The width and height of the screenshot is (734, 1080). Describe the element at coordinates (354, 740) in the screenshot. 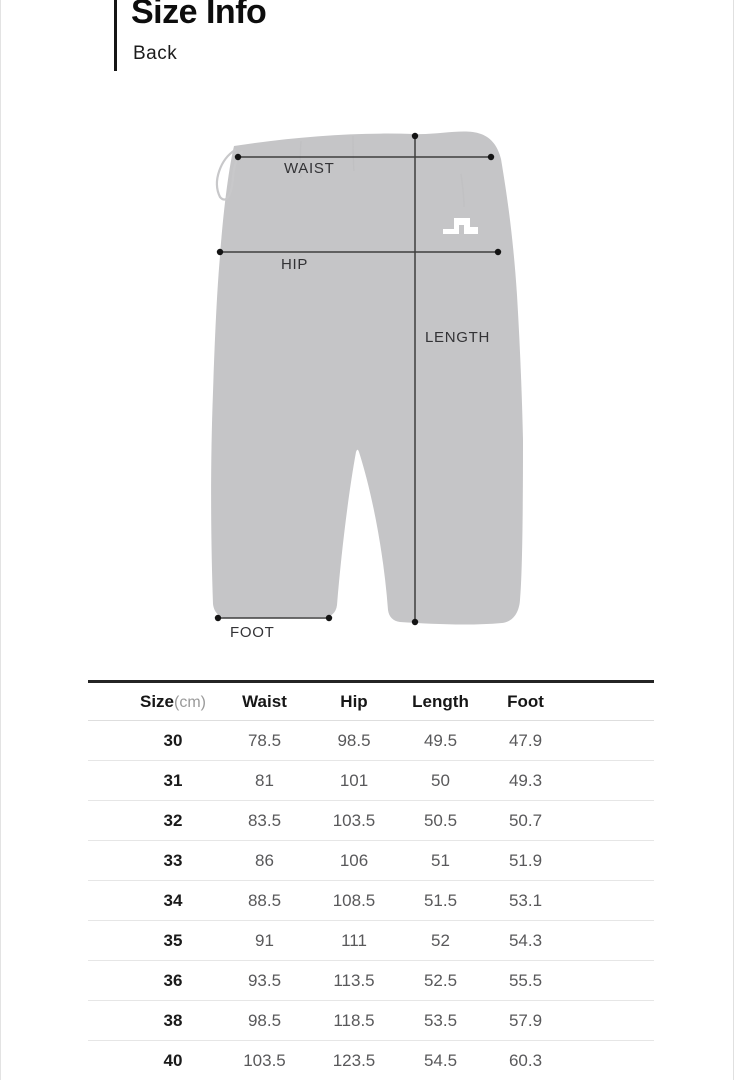

I see `cell-hip: 98.5` at that location.